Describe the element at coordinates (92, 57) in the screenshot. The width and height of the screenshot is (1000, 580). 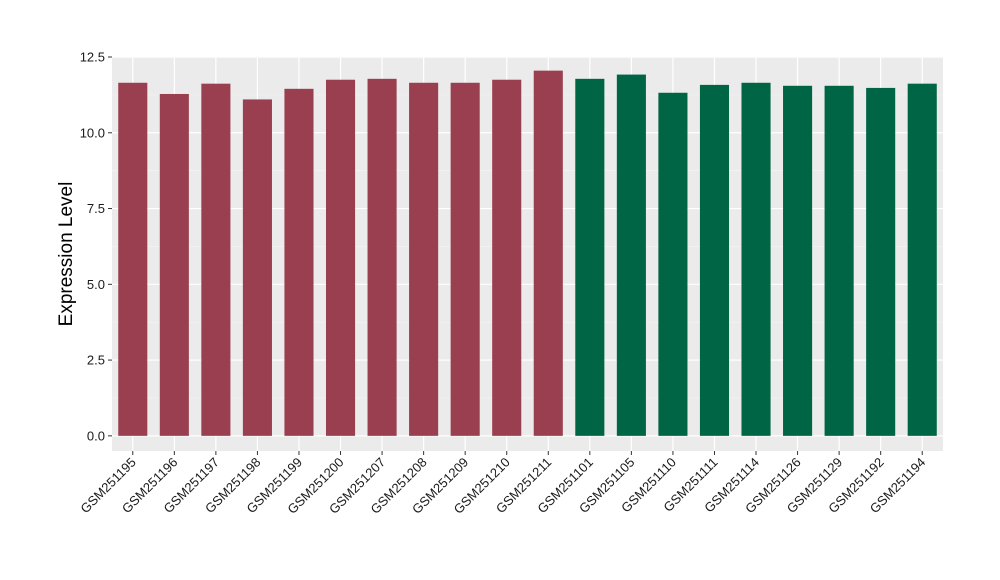
I see `y-tick-label: 12.5` at that location.